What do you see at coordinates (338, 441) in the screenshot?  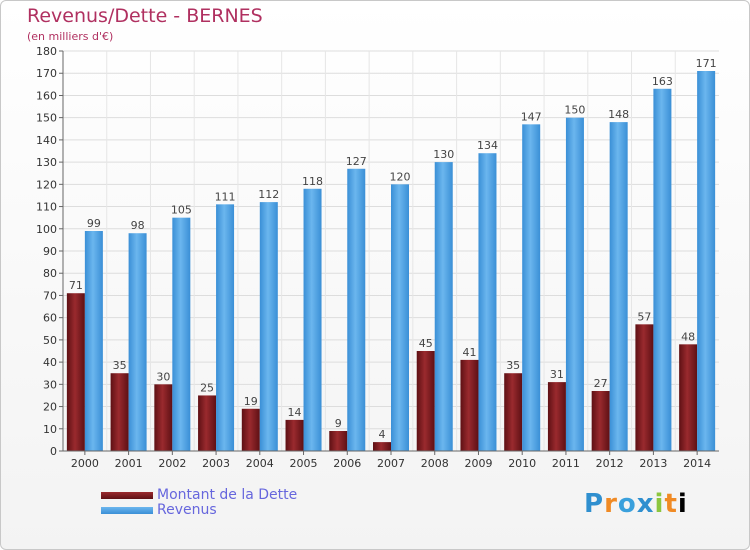 I see `bar-dette-2006` at bounding box center [338, 441].